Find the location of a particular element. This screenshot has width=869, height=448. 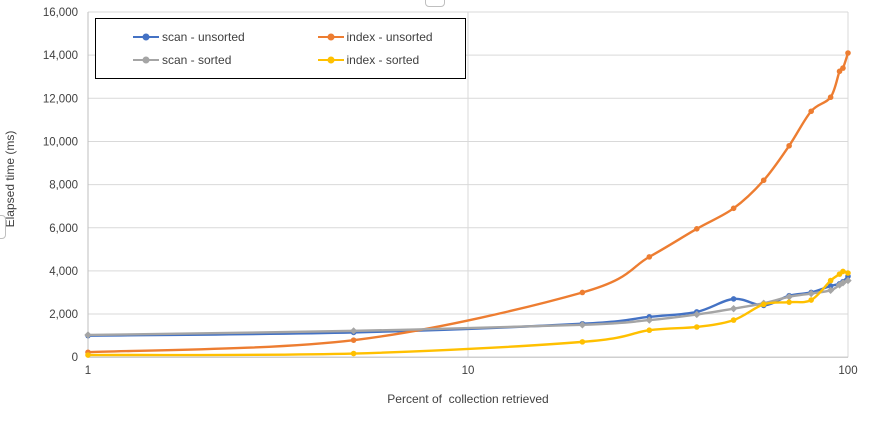

y-tick-label: 0 is located at coordinates (75, 358).